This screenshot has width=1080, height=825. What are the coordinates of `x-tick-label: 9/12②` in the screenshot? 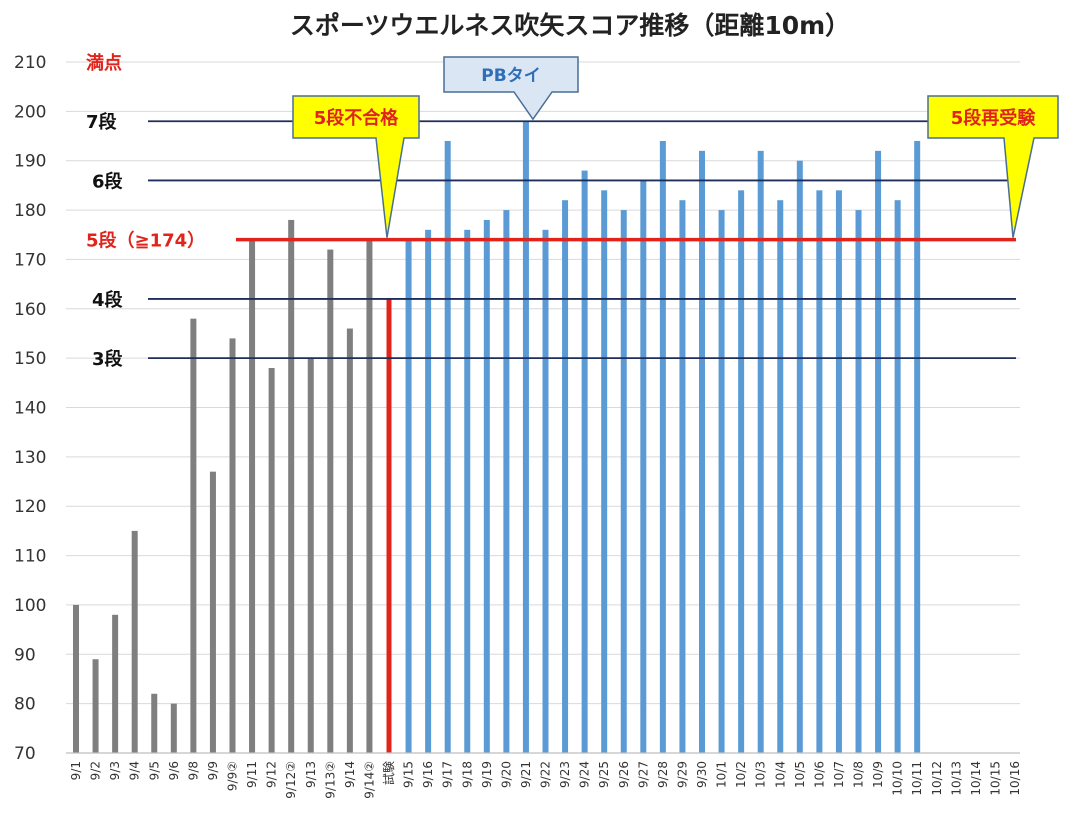 It's located at (291, 780).